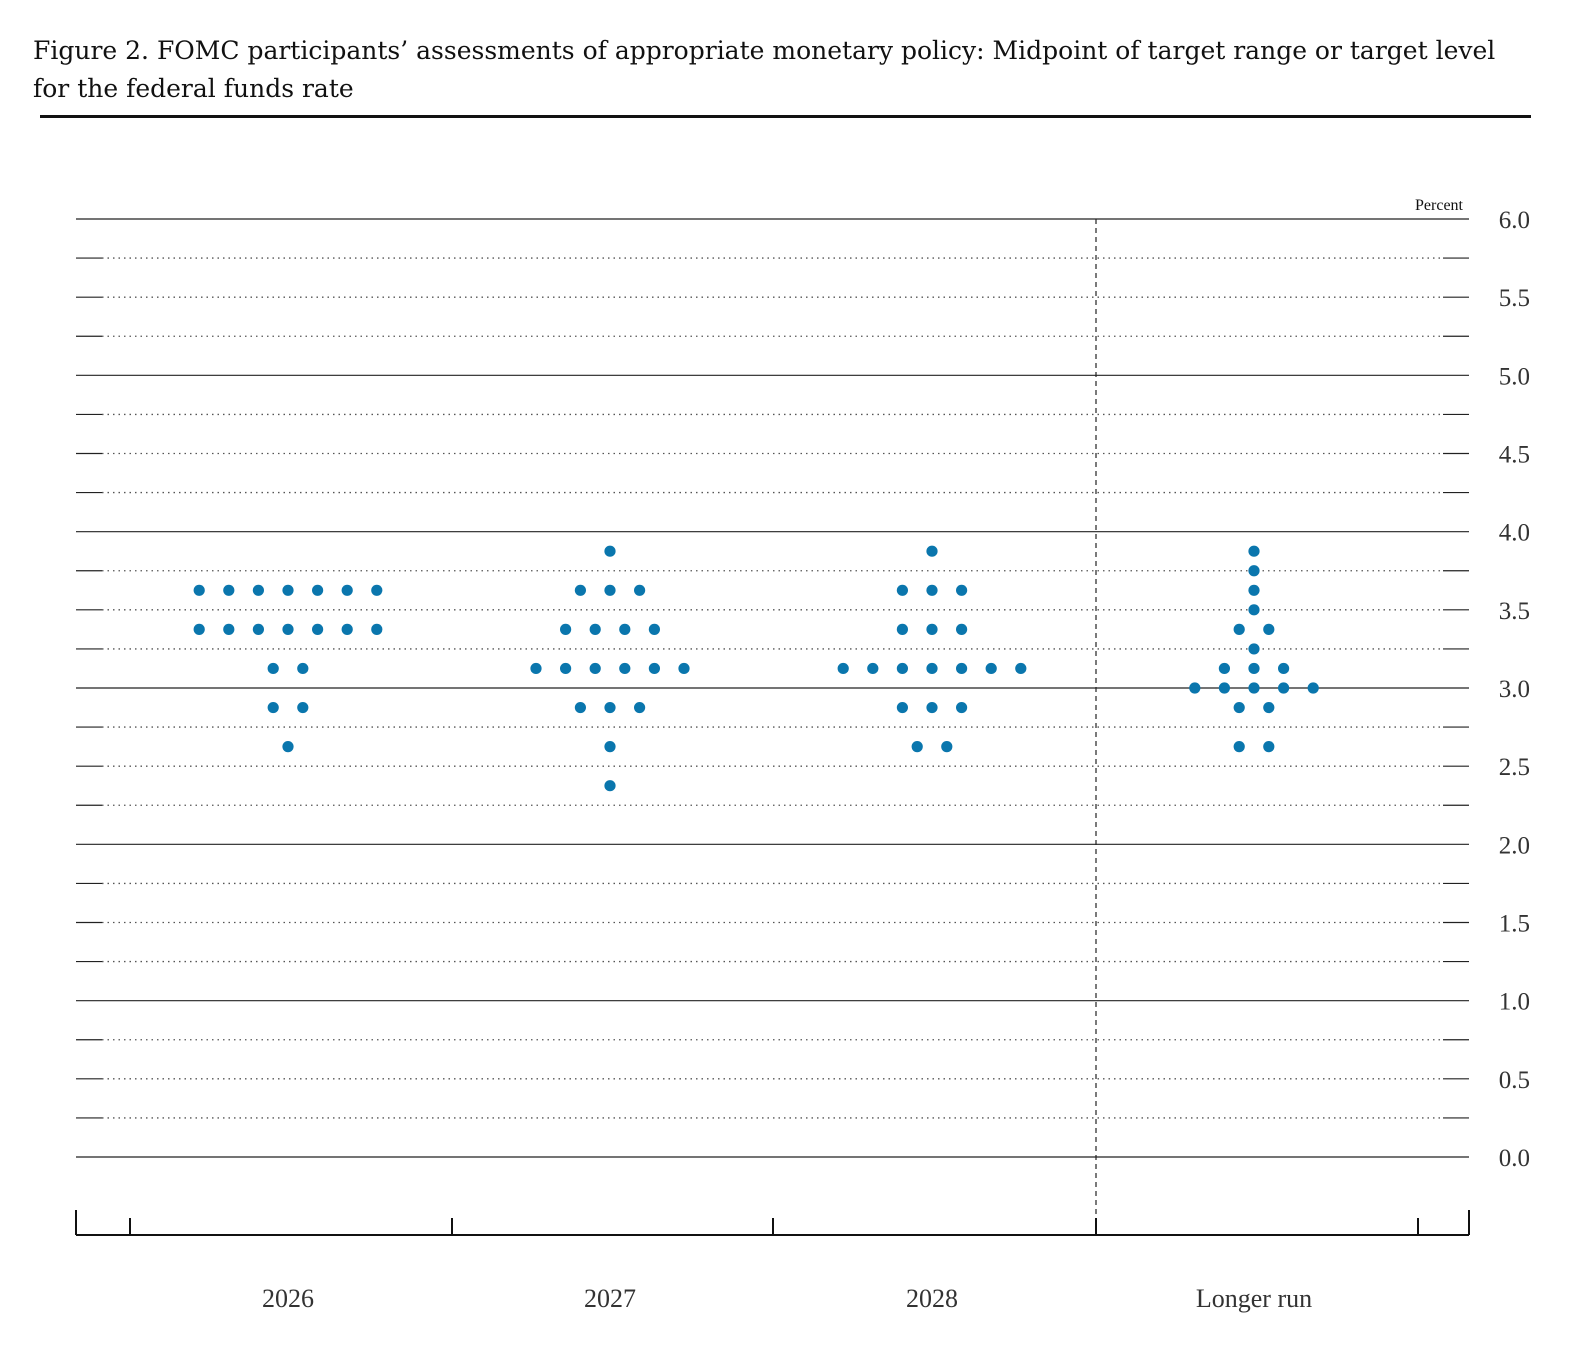 The height and width of the screenshot is (1362, 1576). What do you see at coordinates (1514, 298) in the screenshot?
I see `y-tick-label: 5.5` at bounding box center [1514, 298].